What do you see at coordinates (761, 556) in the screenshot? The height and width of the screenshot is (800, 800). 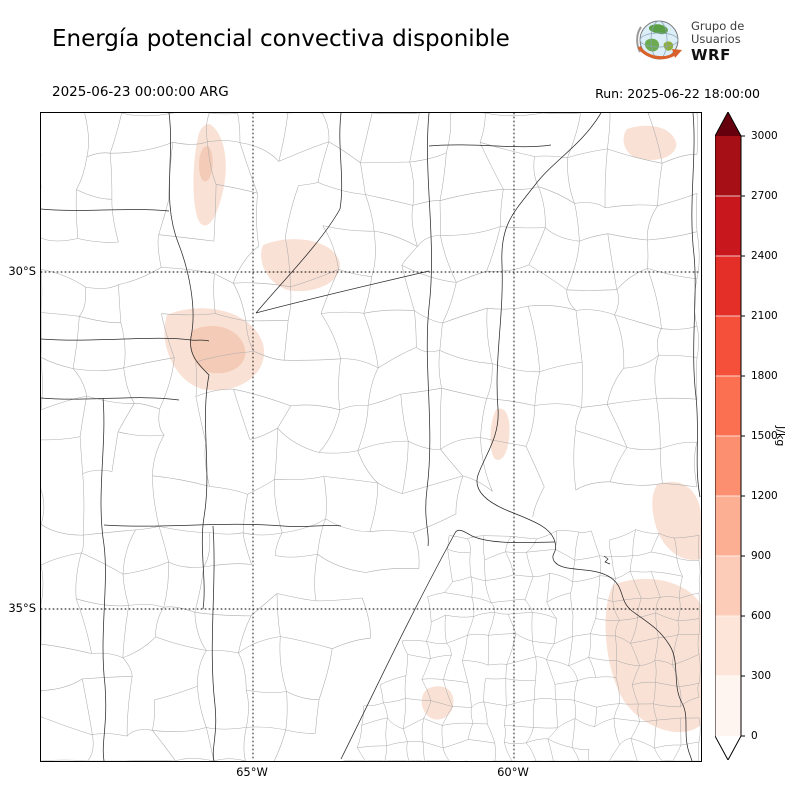 I see `colorbar-tick-label: 900` at bounding box center [761, 556].